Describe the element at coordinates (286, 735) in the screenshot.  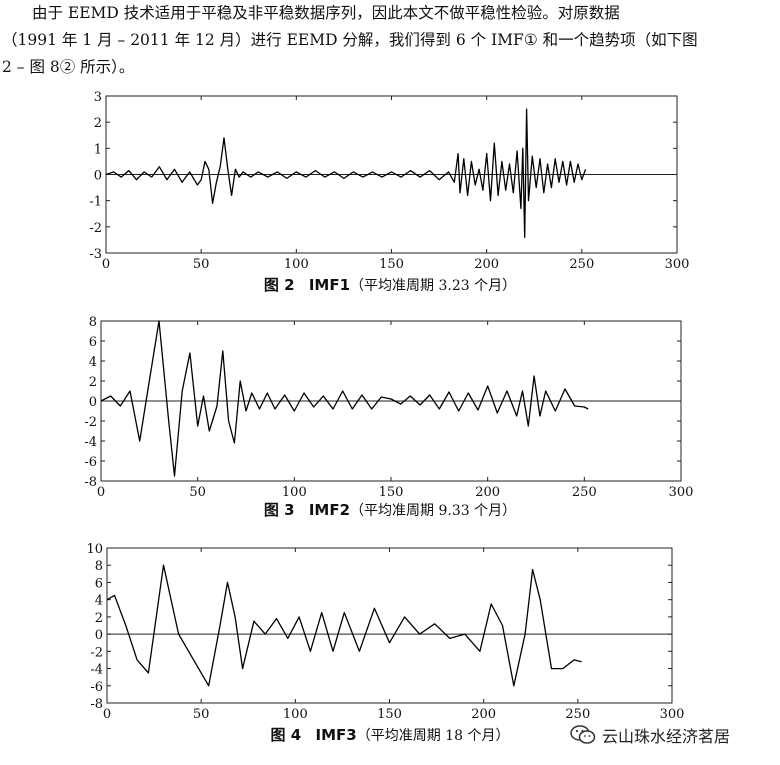
I see `figure-4-label: 图 4` at that location.